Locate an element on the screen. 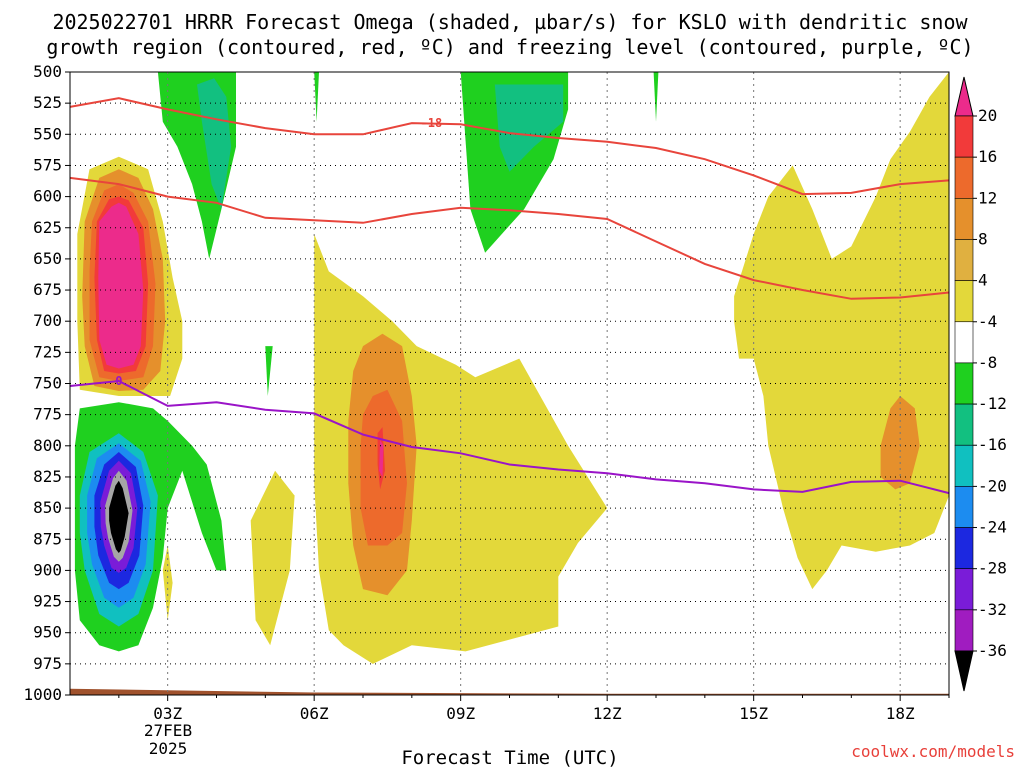  colorbar-label-3: 8 is located at coordinates (983, 238).